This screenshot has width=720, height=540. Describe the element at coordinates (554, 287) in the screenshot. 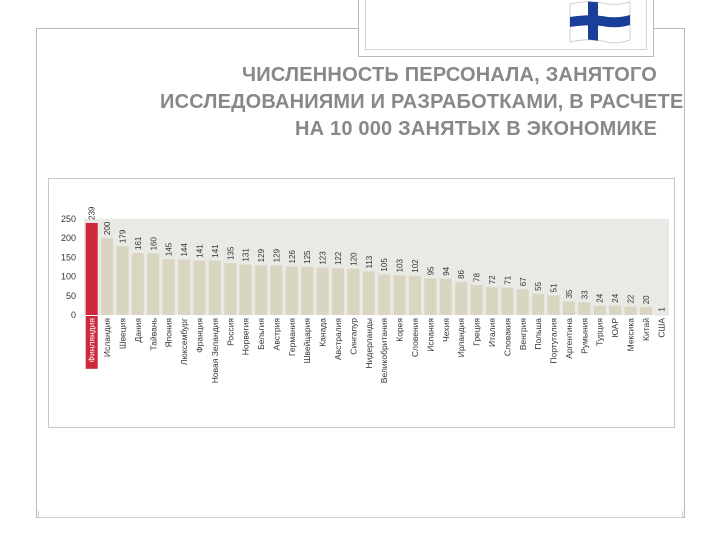

I see `bar-value-label: 51` at that location.